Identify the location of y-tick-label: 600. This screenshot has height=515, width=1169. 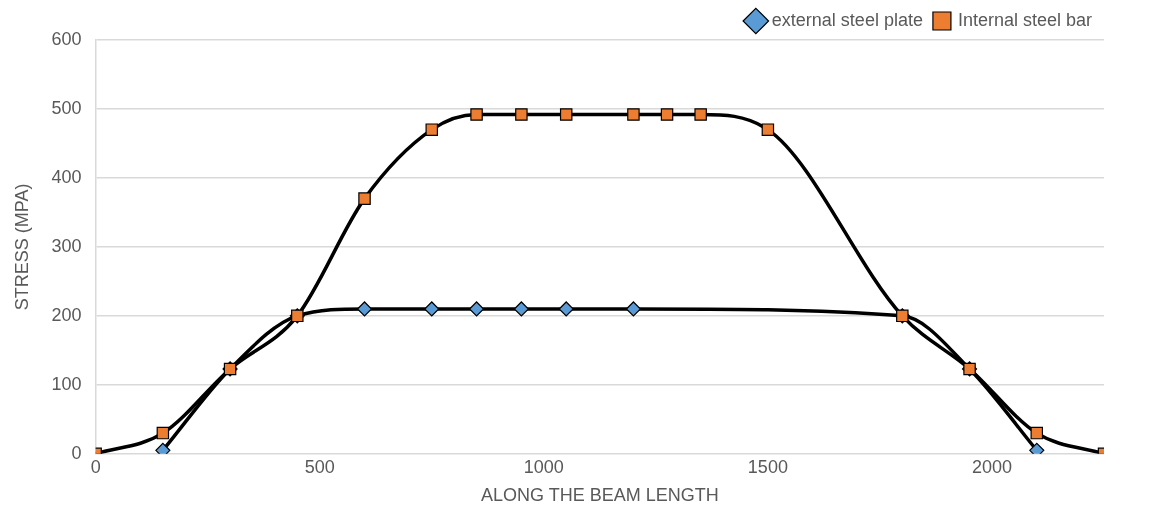
(66, 38).